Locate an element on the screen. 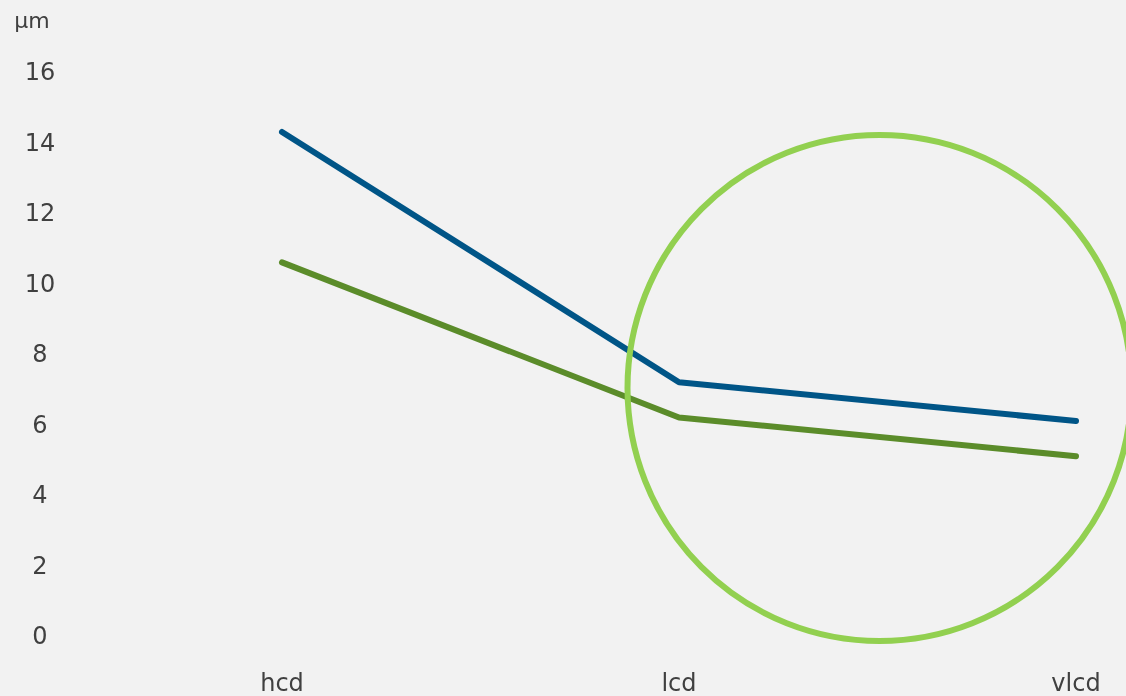  y-tick-label: 8 is located at coordinates (40, 354).